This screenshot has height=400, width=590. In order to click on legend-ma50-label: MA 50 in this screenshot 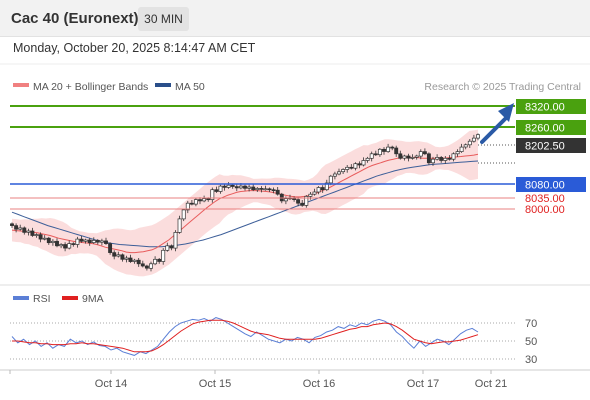, I will do `click(190, 87)`.